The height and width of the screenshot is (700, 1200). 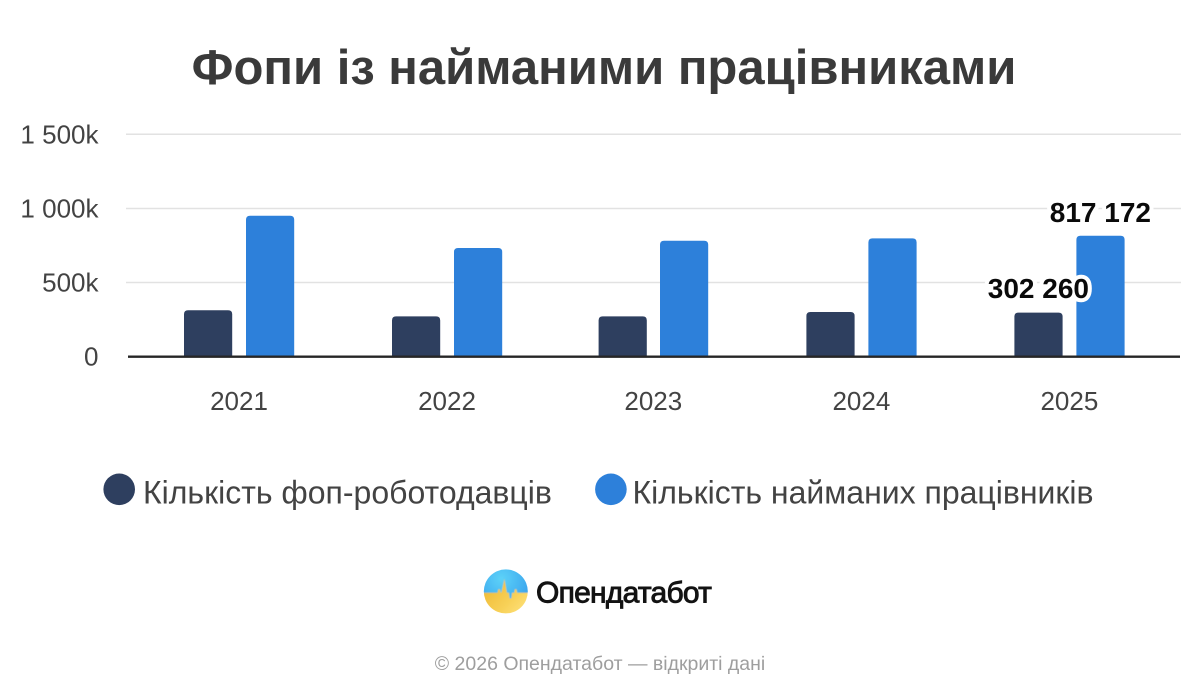 I want to click on svg-text: Фопи із найманими працівниками, so click(x=604, y=68).